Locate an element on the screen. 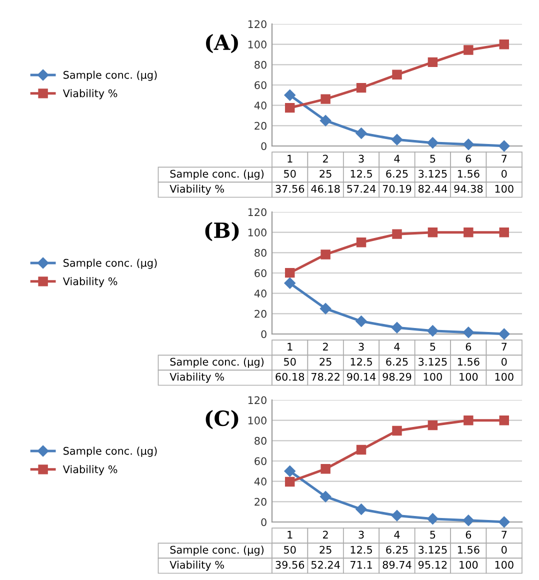  chart-title: (C) is located at coordinates (222, 420).